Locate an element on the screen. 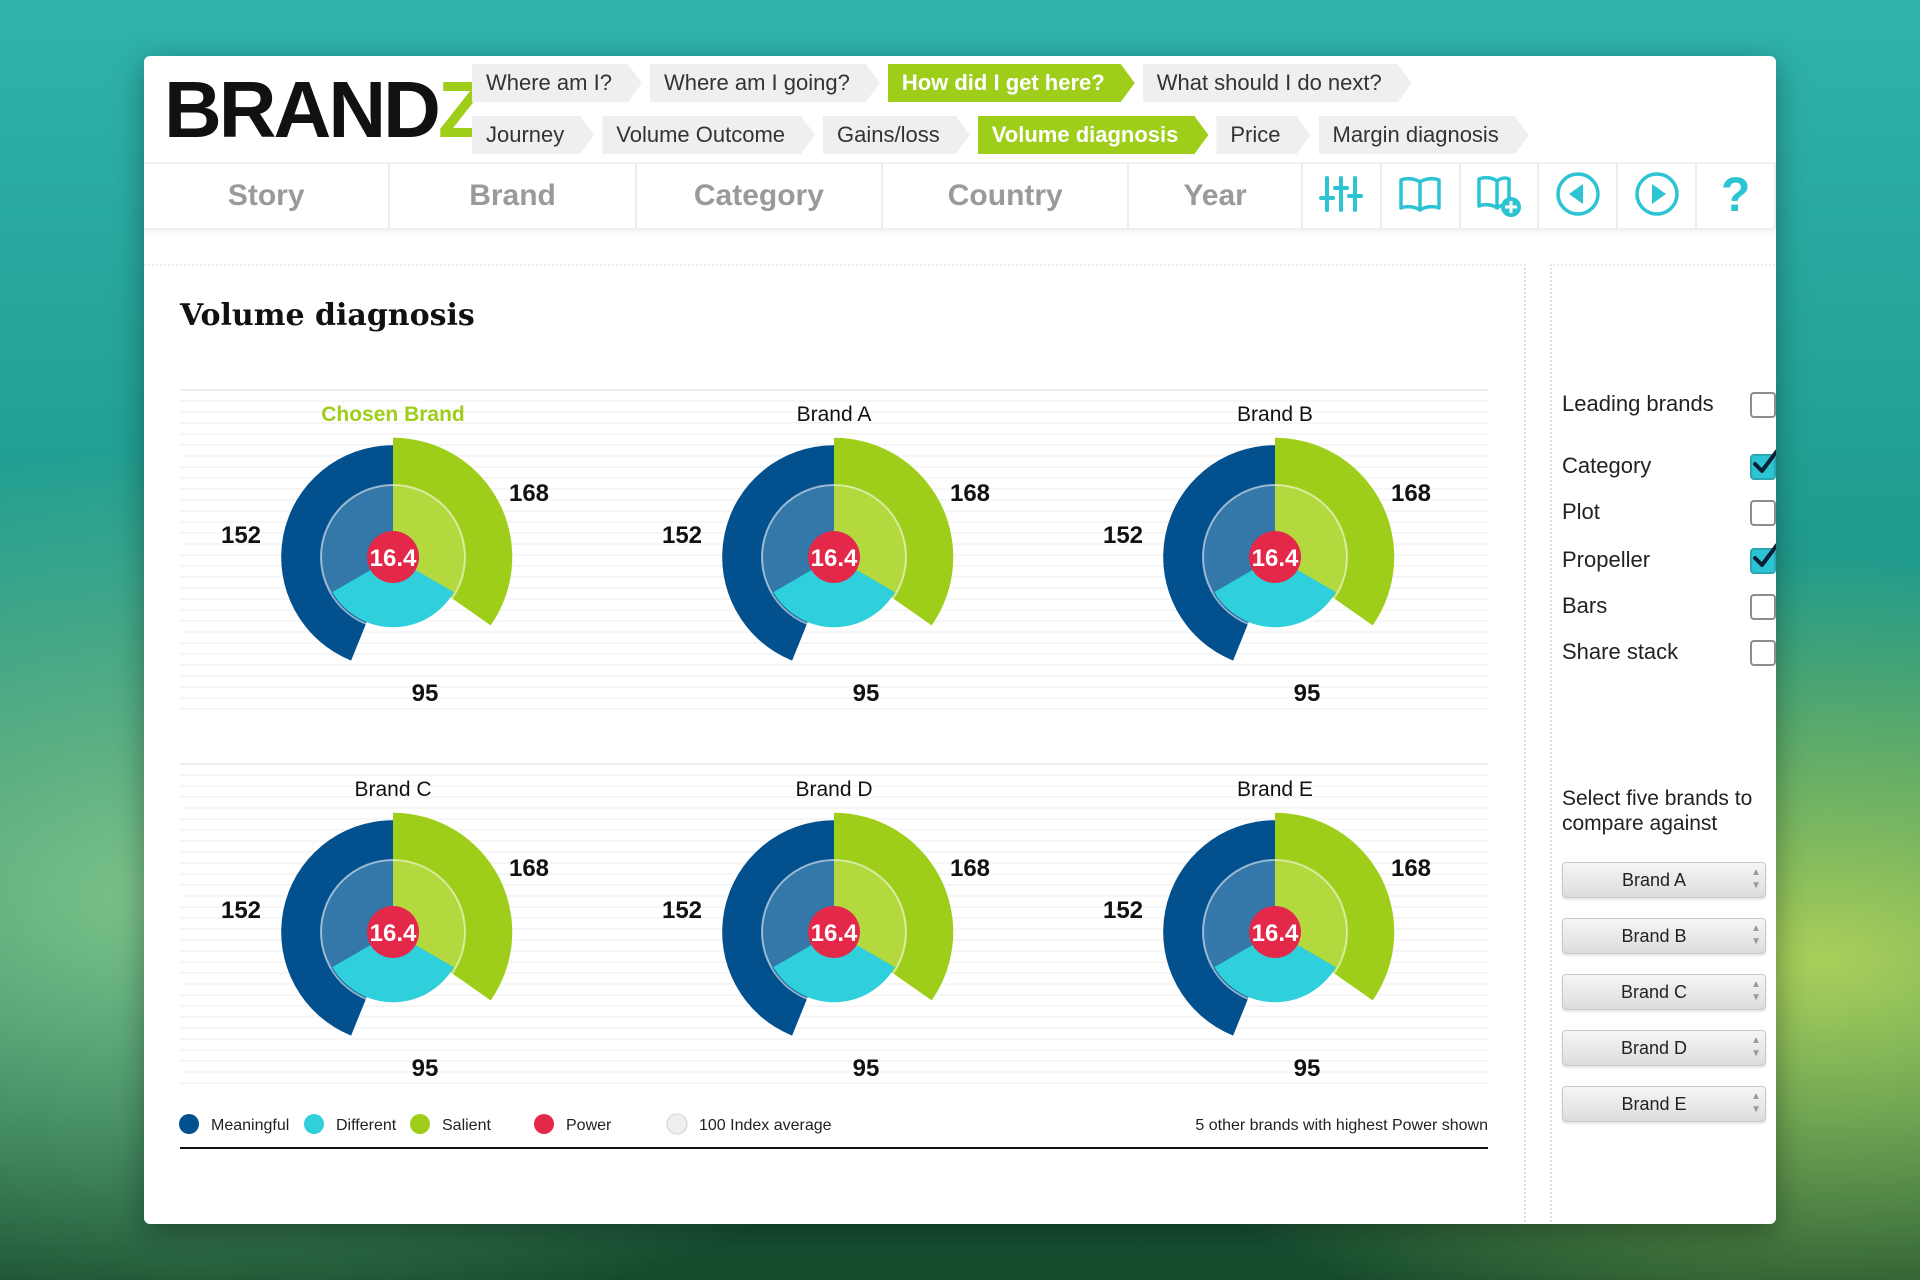  brand-select-4: Brand D ▲ ▼ is located at coordinates (1664, 1048).